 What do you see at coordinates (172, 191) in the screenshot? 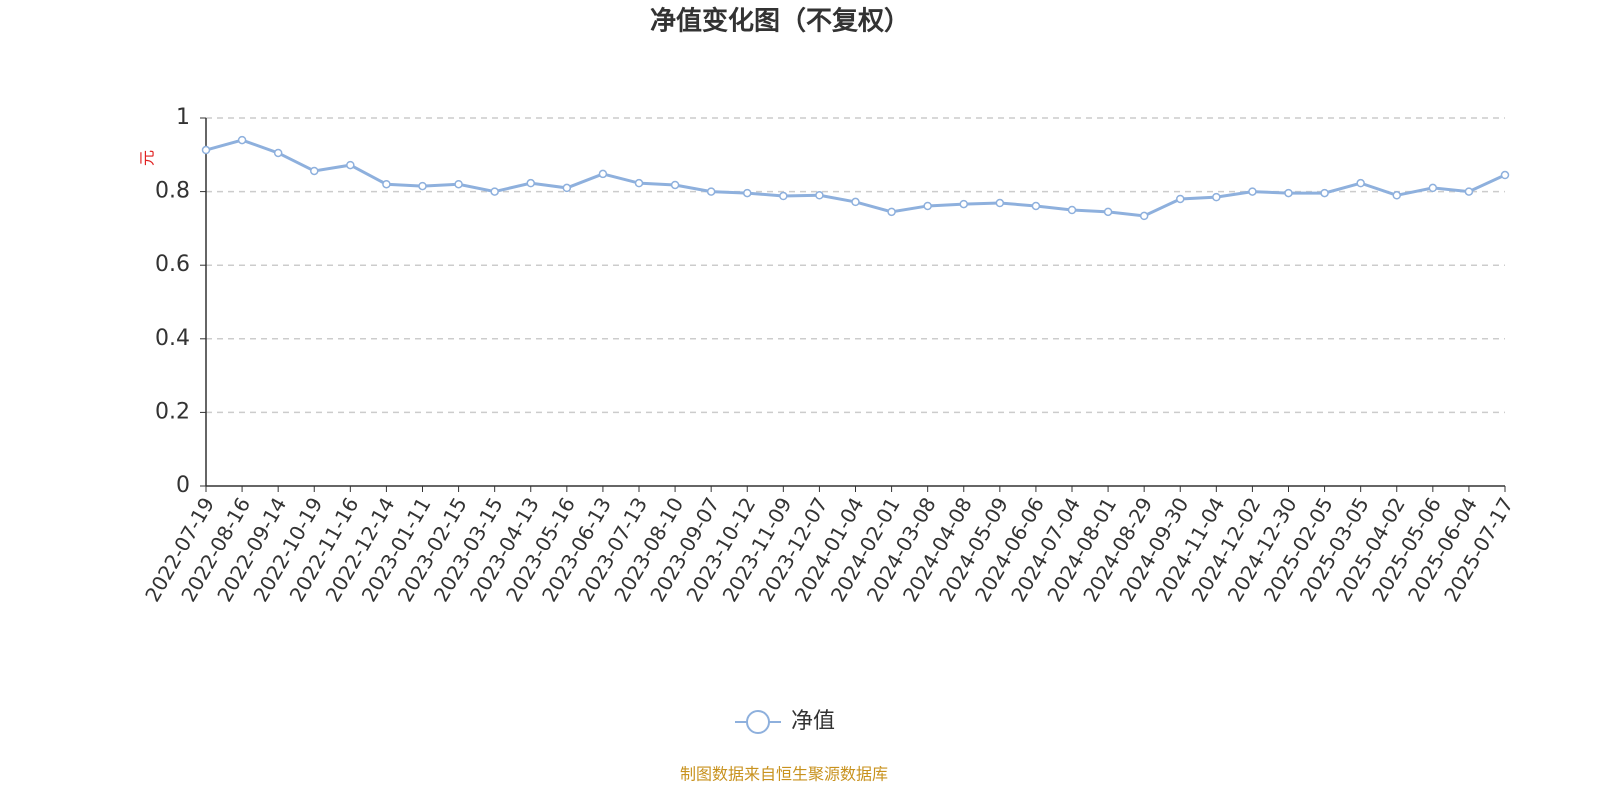
I see `y-tick-label: 0.8` at bounding box center [172, 191].